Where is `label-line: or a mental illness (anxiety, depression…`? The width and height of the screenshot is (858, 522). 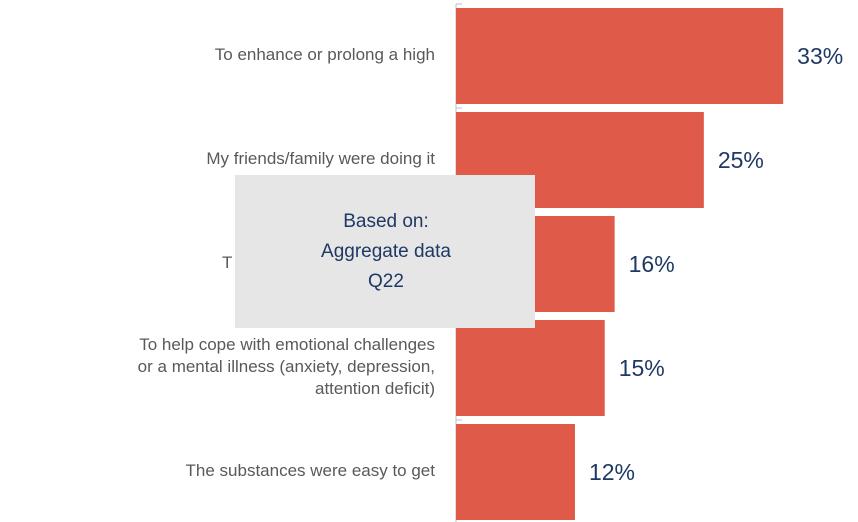
label-line: or a mental illness (anxiety, depression… is located at coordinates (286, 366).